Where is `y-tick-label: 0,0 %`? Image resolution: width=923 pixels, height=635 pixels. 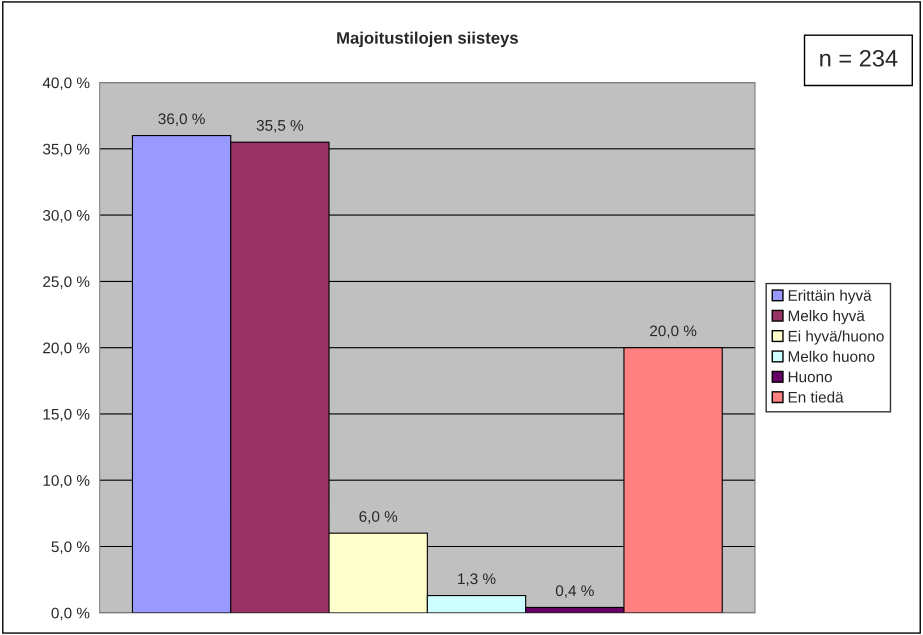
y-tick-label: 0,0 % is located at coordinates (70, 614).